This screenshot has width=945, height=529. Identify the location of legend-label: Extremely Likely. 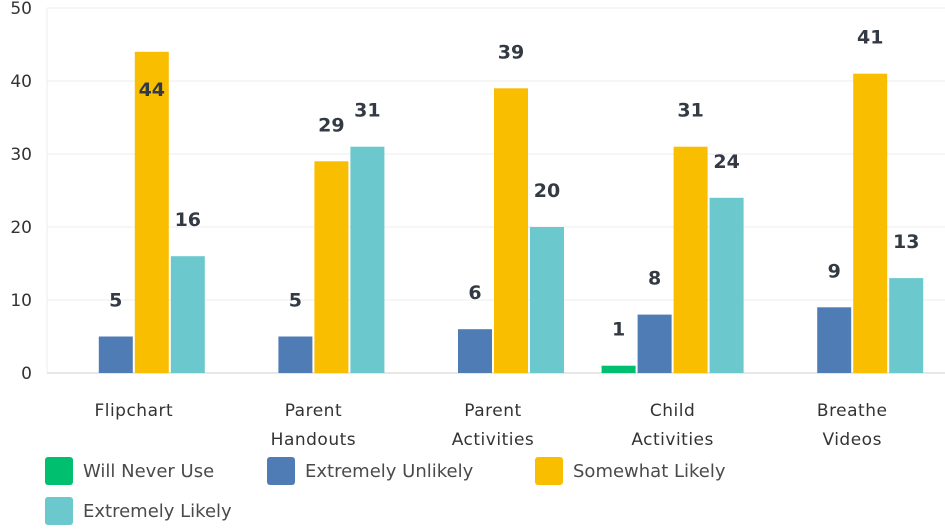
(157, 511).